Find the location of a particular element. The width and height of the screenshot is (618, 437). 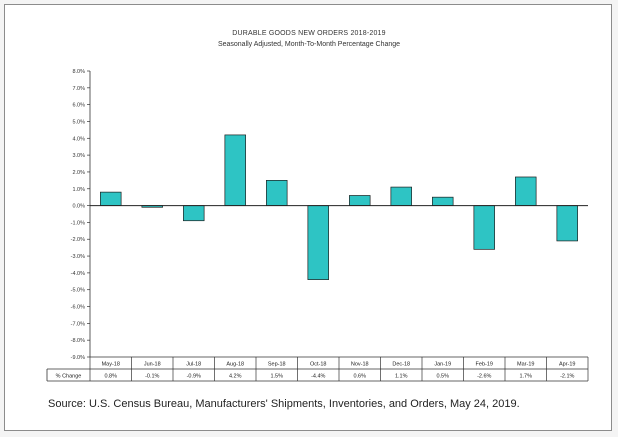

y-tick-label: 2.0% is located at coordinates (78, 173).